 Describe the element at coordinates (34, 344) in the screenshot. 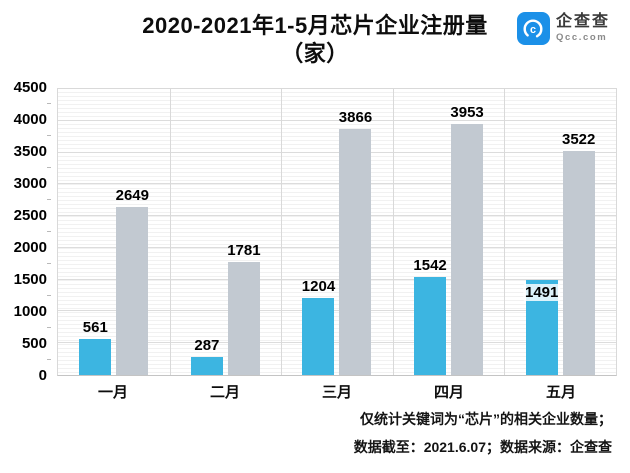

I see `y-tick-label: 500` at that location.